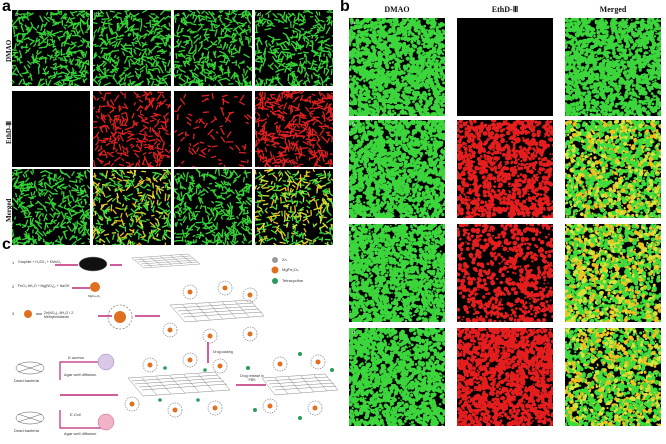  What do you see at coordinates (71, 315) in the screenshot?
I see `step-3-text: Zn(NO₃)₂·6H₂O / 2-Methylimidazole` at bounding box center [71, 315].